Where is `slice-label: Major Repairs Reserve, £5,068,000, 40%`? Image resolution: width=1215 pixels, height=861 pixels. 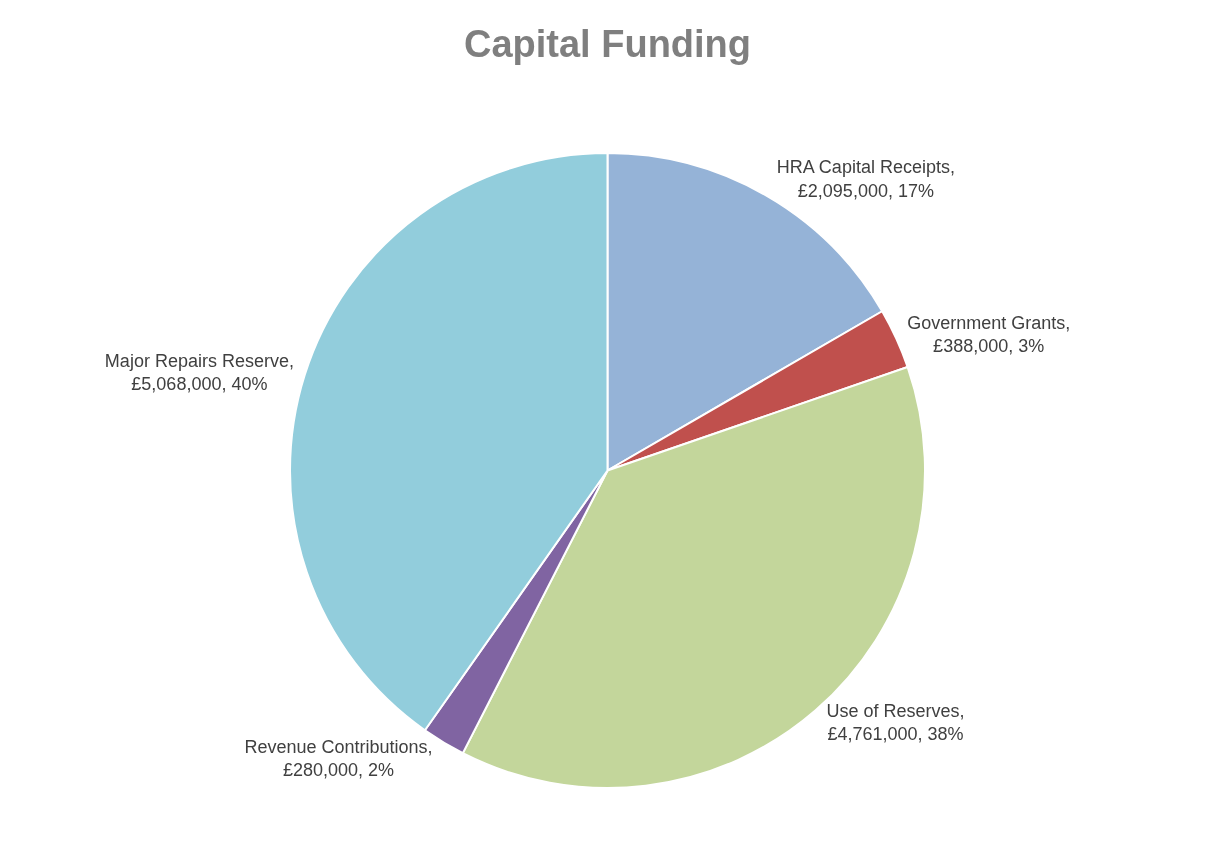
slice-label: Major Repairs Reserve, £5,068,000, 40% is located at coordinates (199, 373).